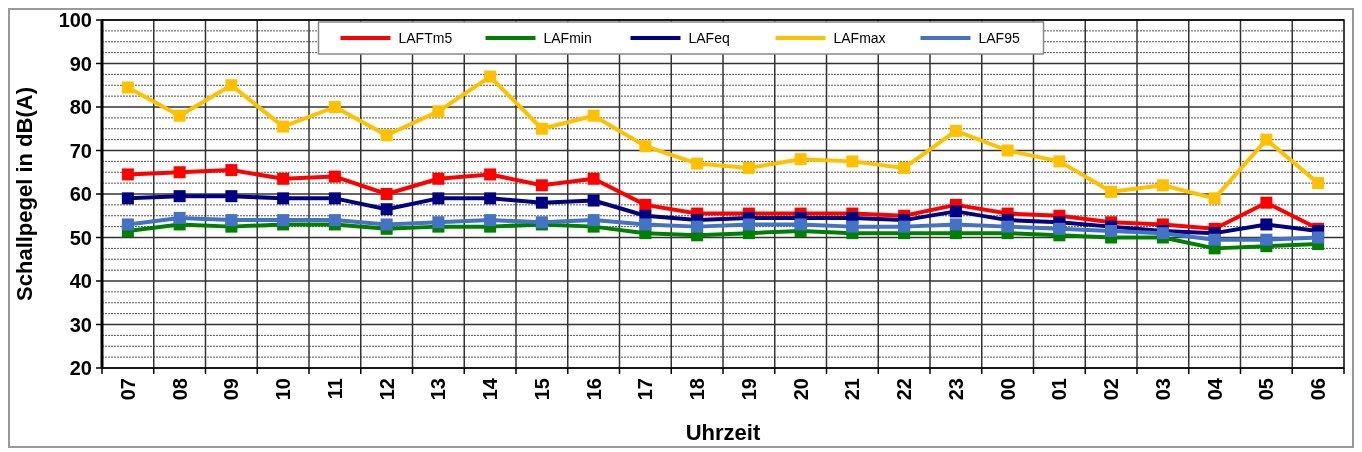 Image resolution: width=1362 pixels, height=452 pixels. Describe the element at coordinates (800, 389) in the screenshot. I see `x-tick-label: 20` at that location.